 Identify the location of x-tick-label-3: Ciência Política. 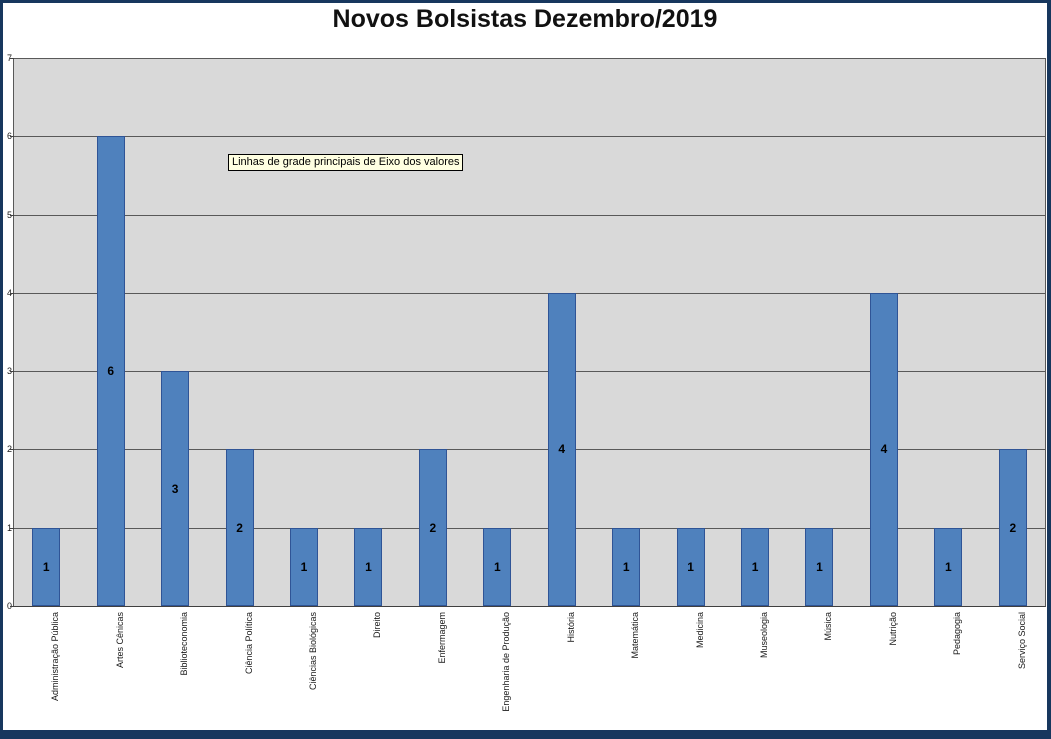
(248, 643).